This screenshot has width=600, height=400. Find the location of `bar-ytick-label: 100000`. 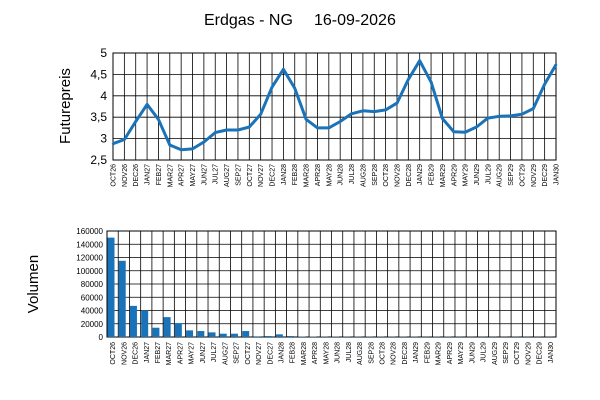

bar-ytick-label: 100000 is located at coordinates (89, 271).